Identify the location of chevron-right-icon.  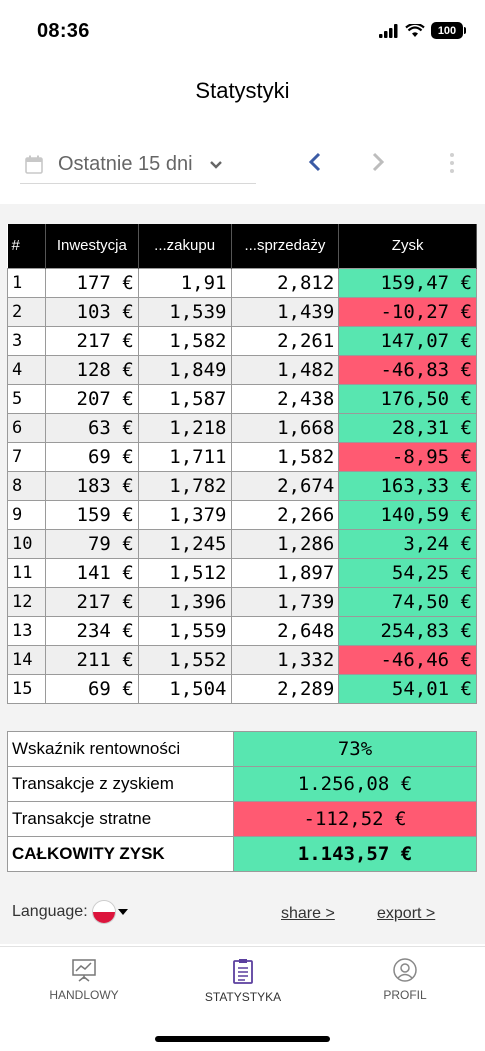
(378, 162).